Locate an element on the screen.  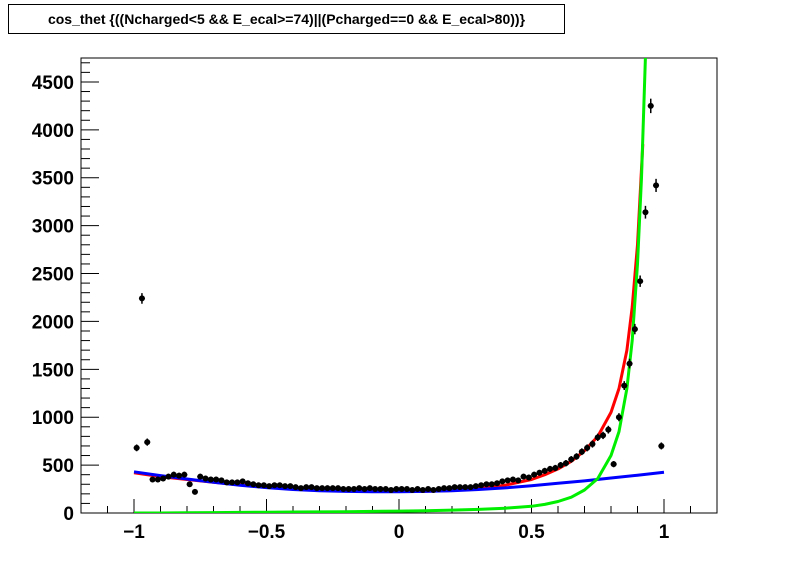
x-tick-label: 0 is located at coordinates (399, 532).